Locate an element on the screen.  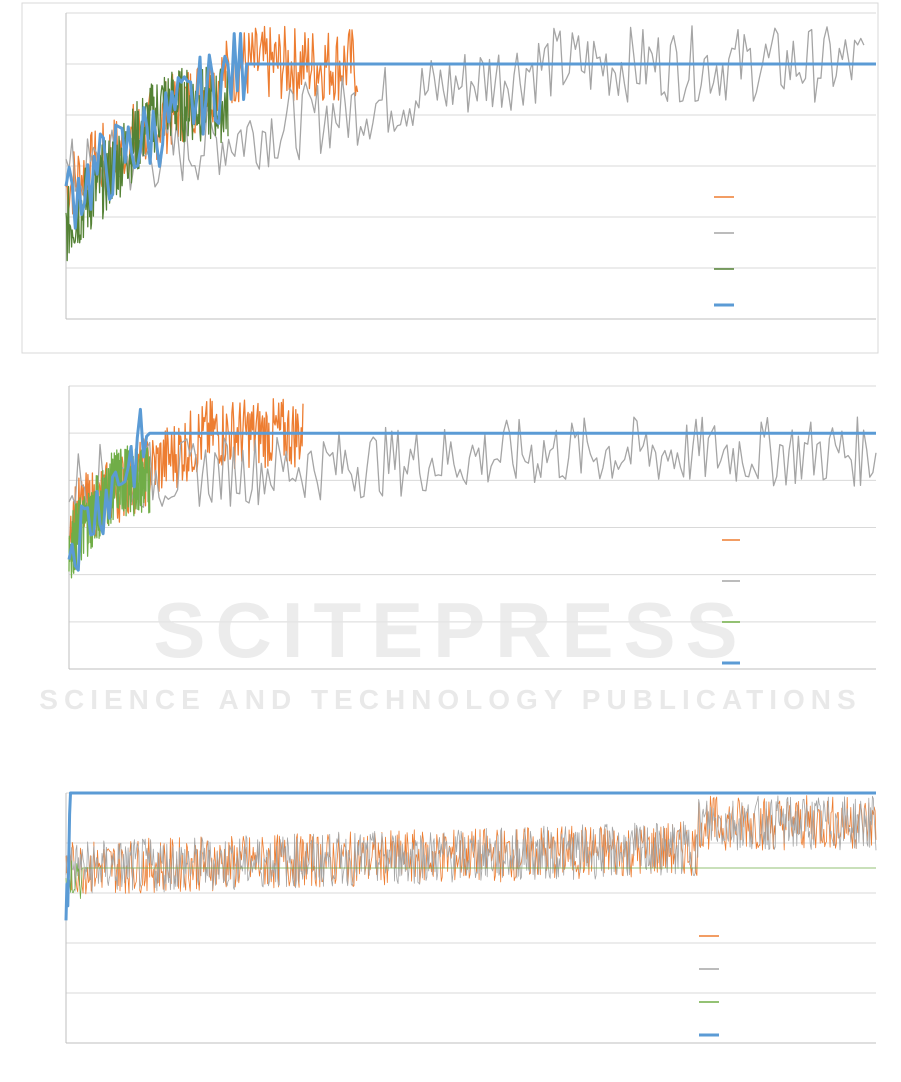
watermark-main: SCITEPRESS is located at coordinates (450, 630).